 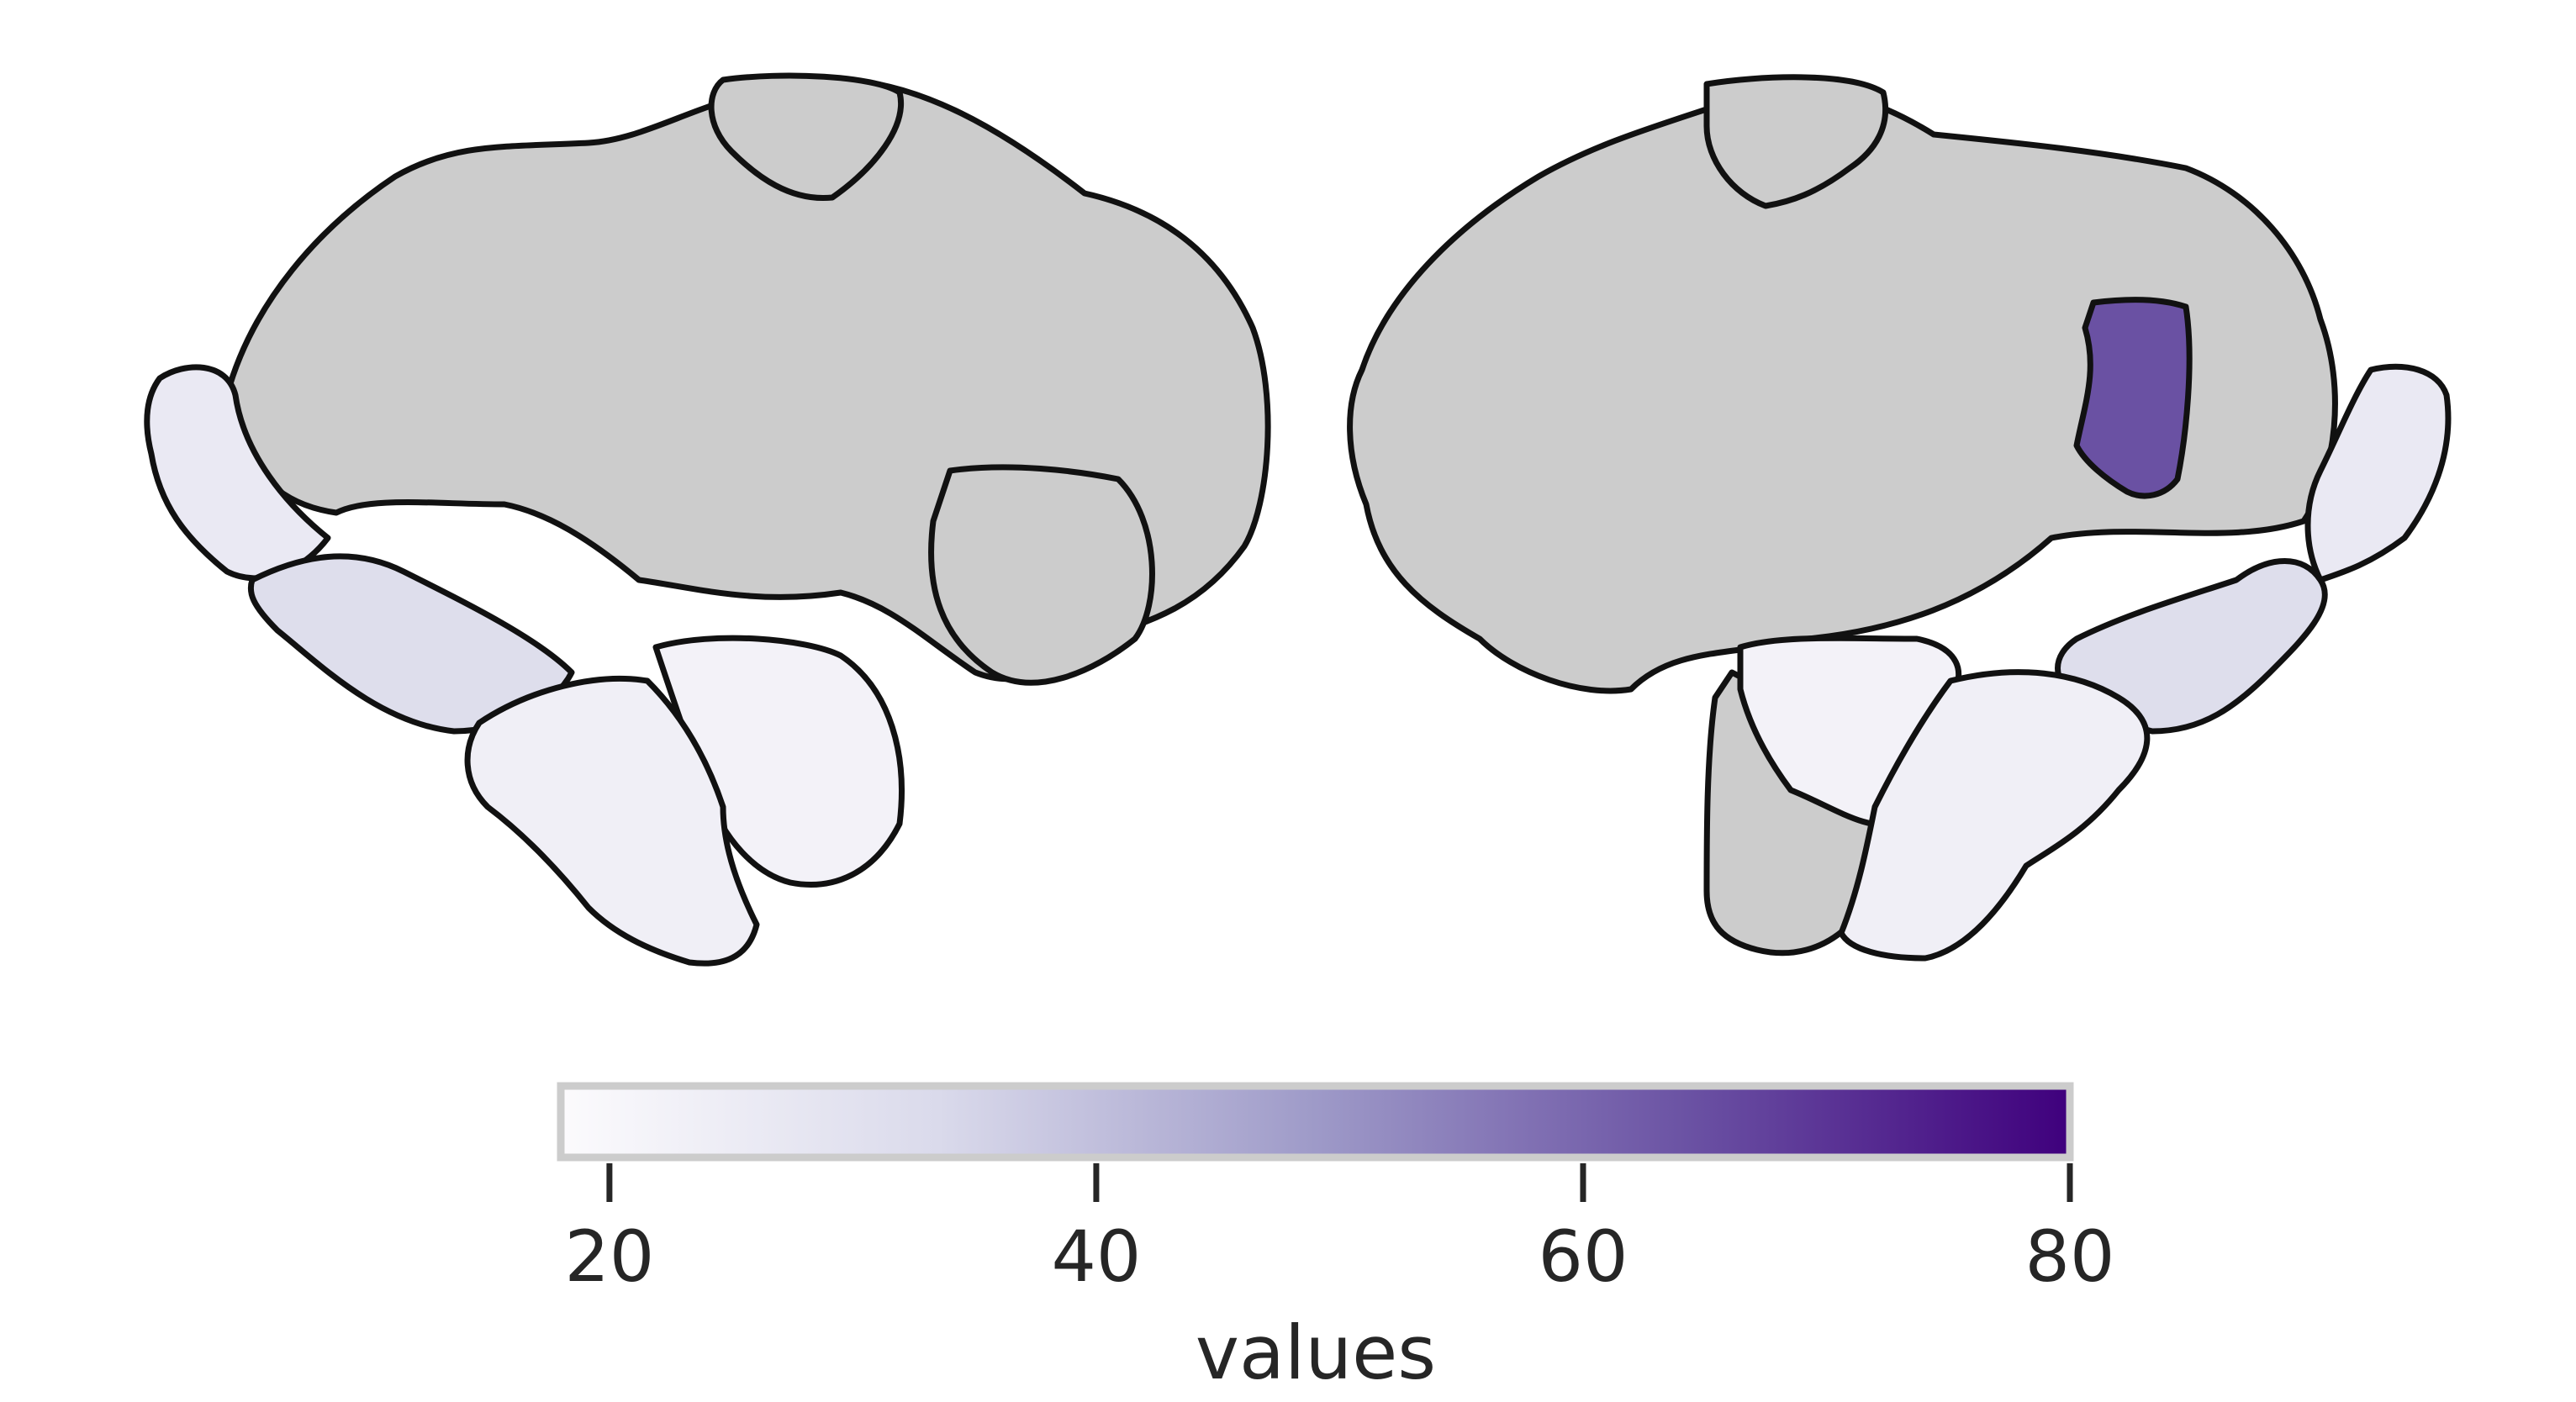 I want to click on colorbar-tick-label: 40, so click(x=1096, y=1256).